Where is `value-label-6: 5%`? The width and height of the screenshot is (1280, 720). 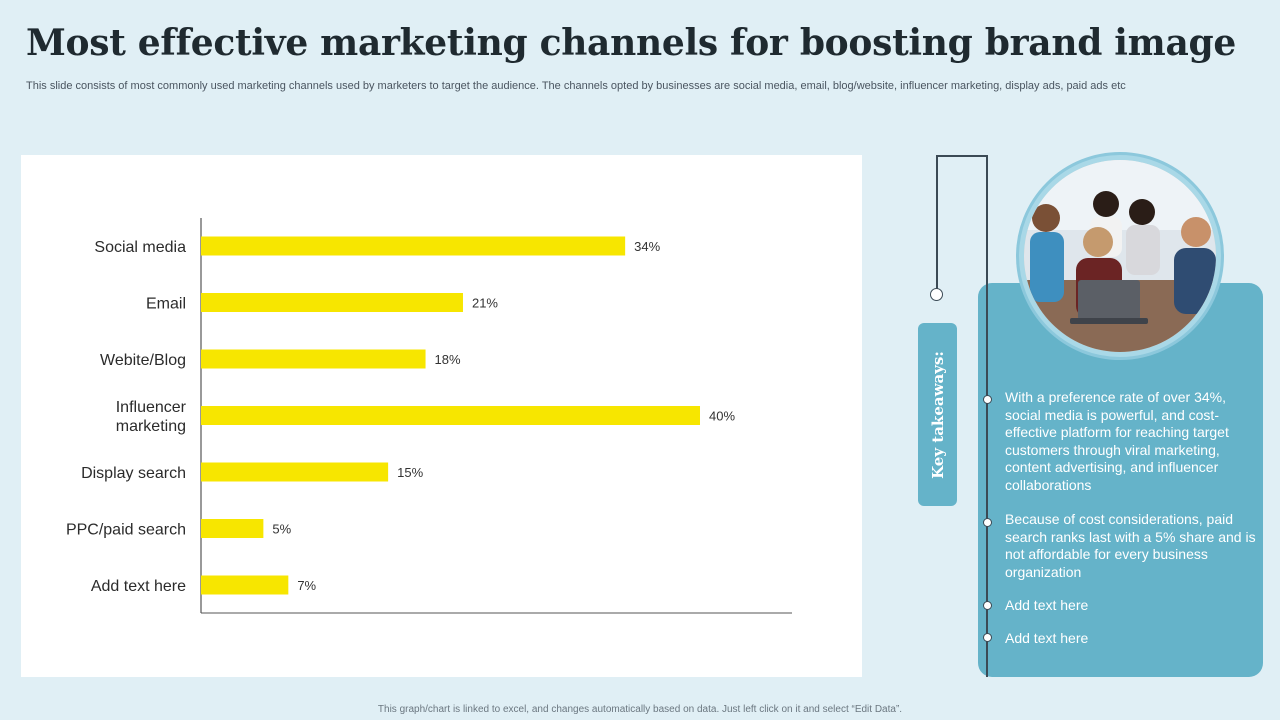
value-label-6: 5% is located at coordinates (281, 529).